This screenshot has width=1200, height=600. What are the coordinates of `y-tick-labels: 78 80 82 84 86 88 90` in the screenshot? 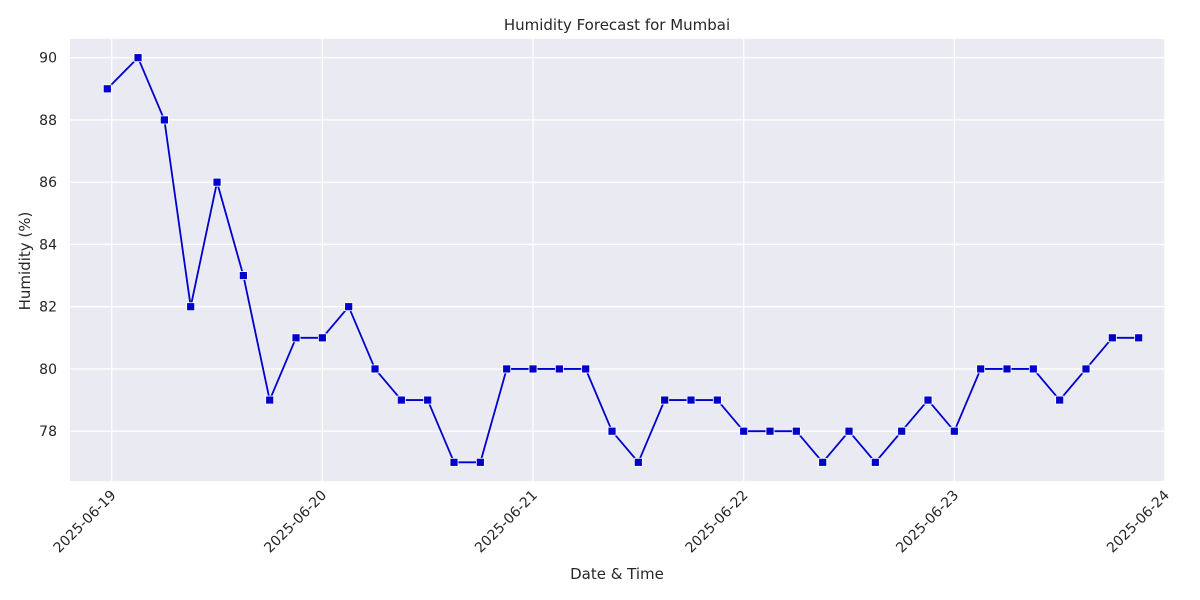 It's located at (48, 246).